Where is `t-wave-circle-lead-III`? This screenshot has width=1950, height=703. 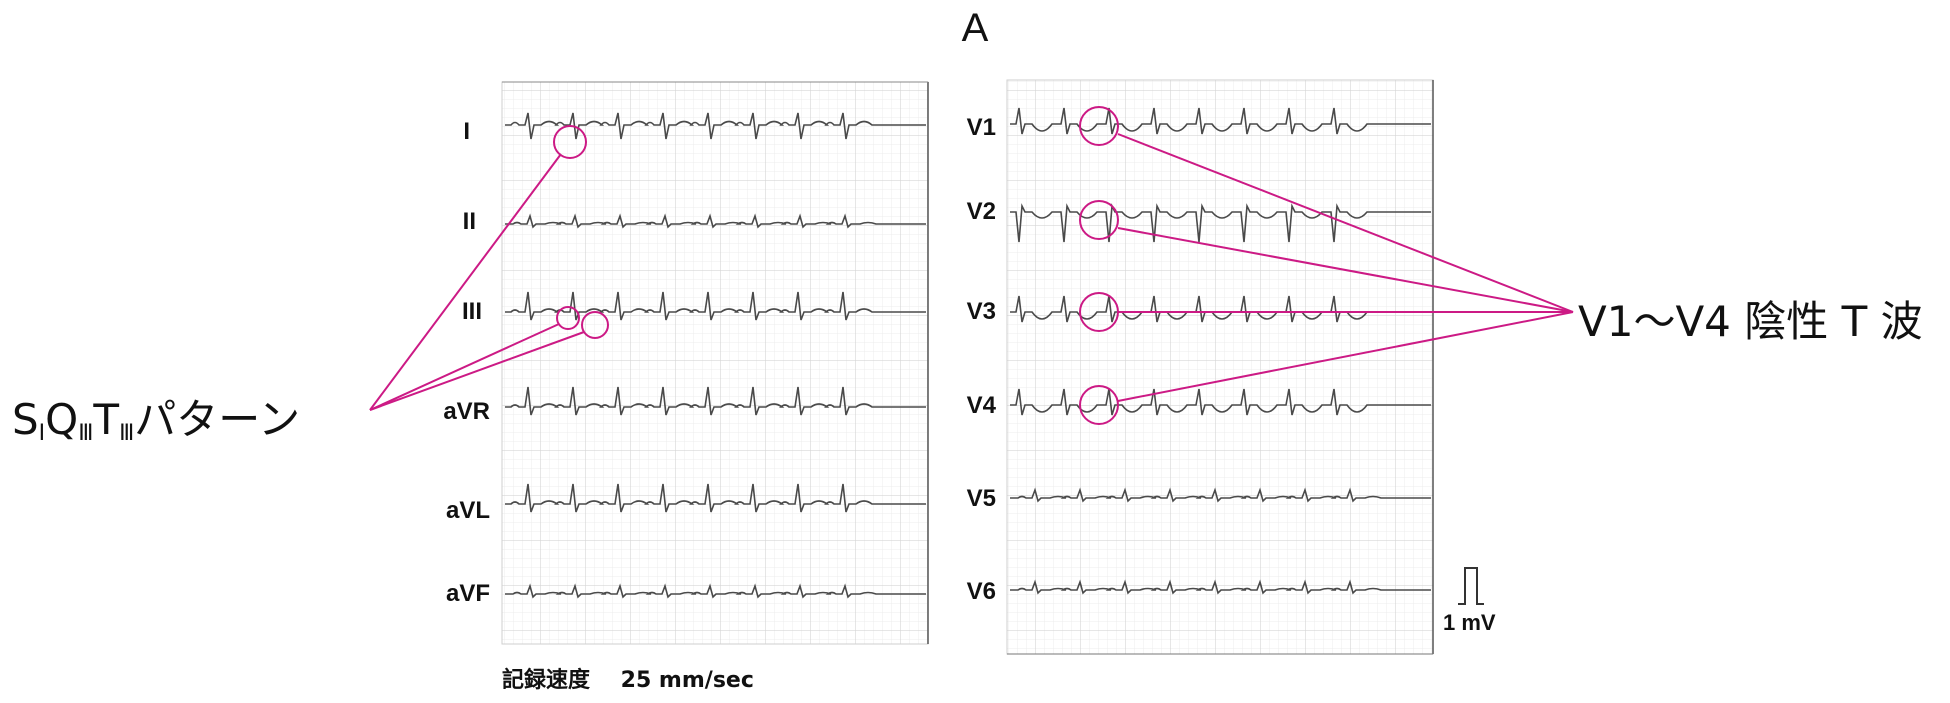
t-wave-circle-lead-III is located at coordinates (595, 325).